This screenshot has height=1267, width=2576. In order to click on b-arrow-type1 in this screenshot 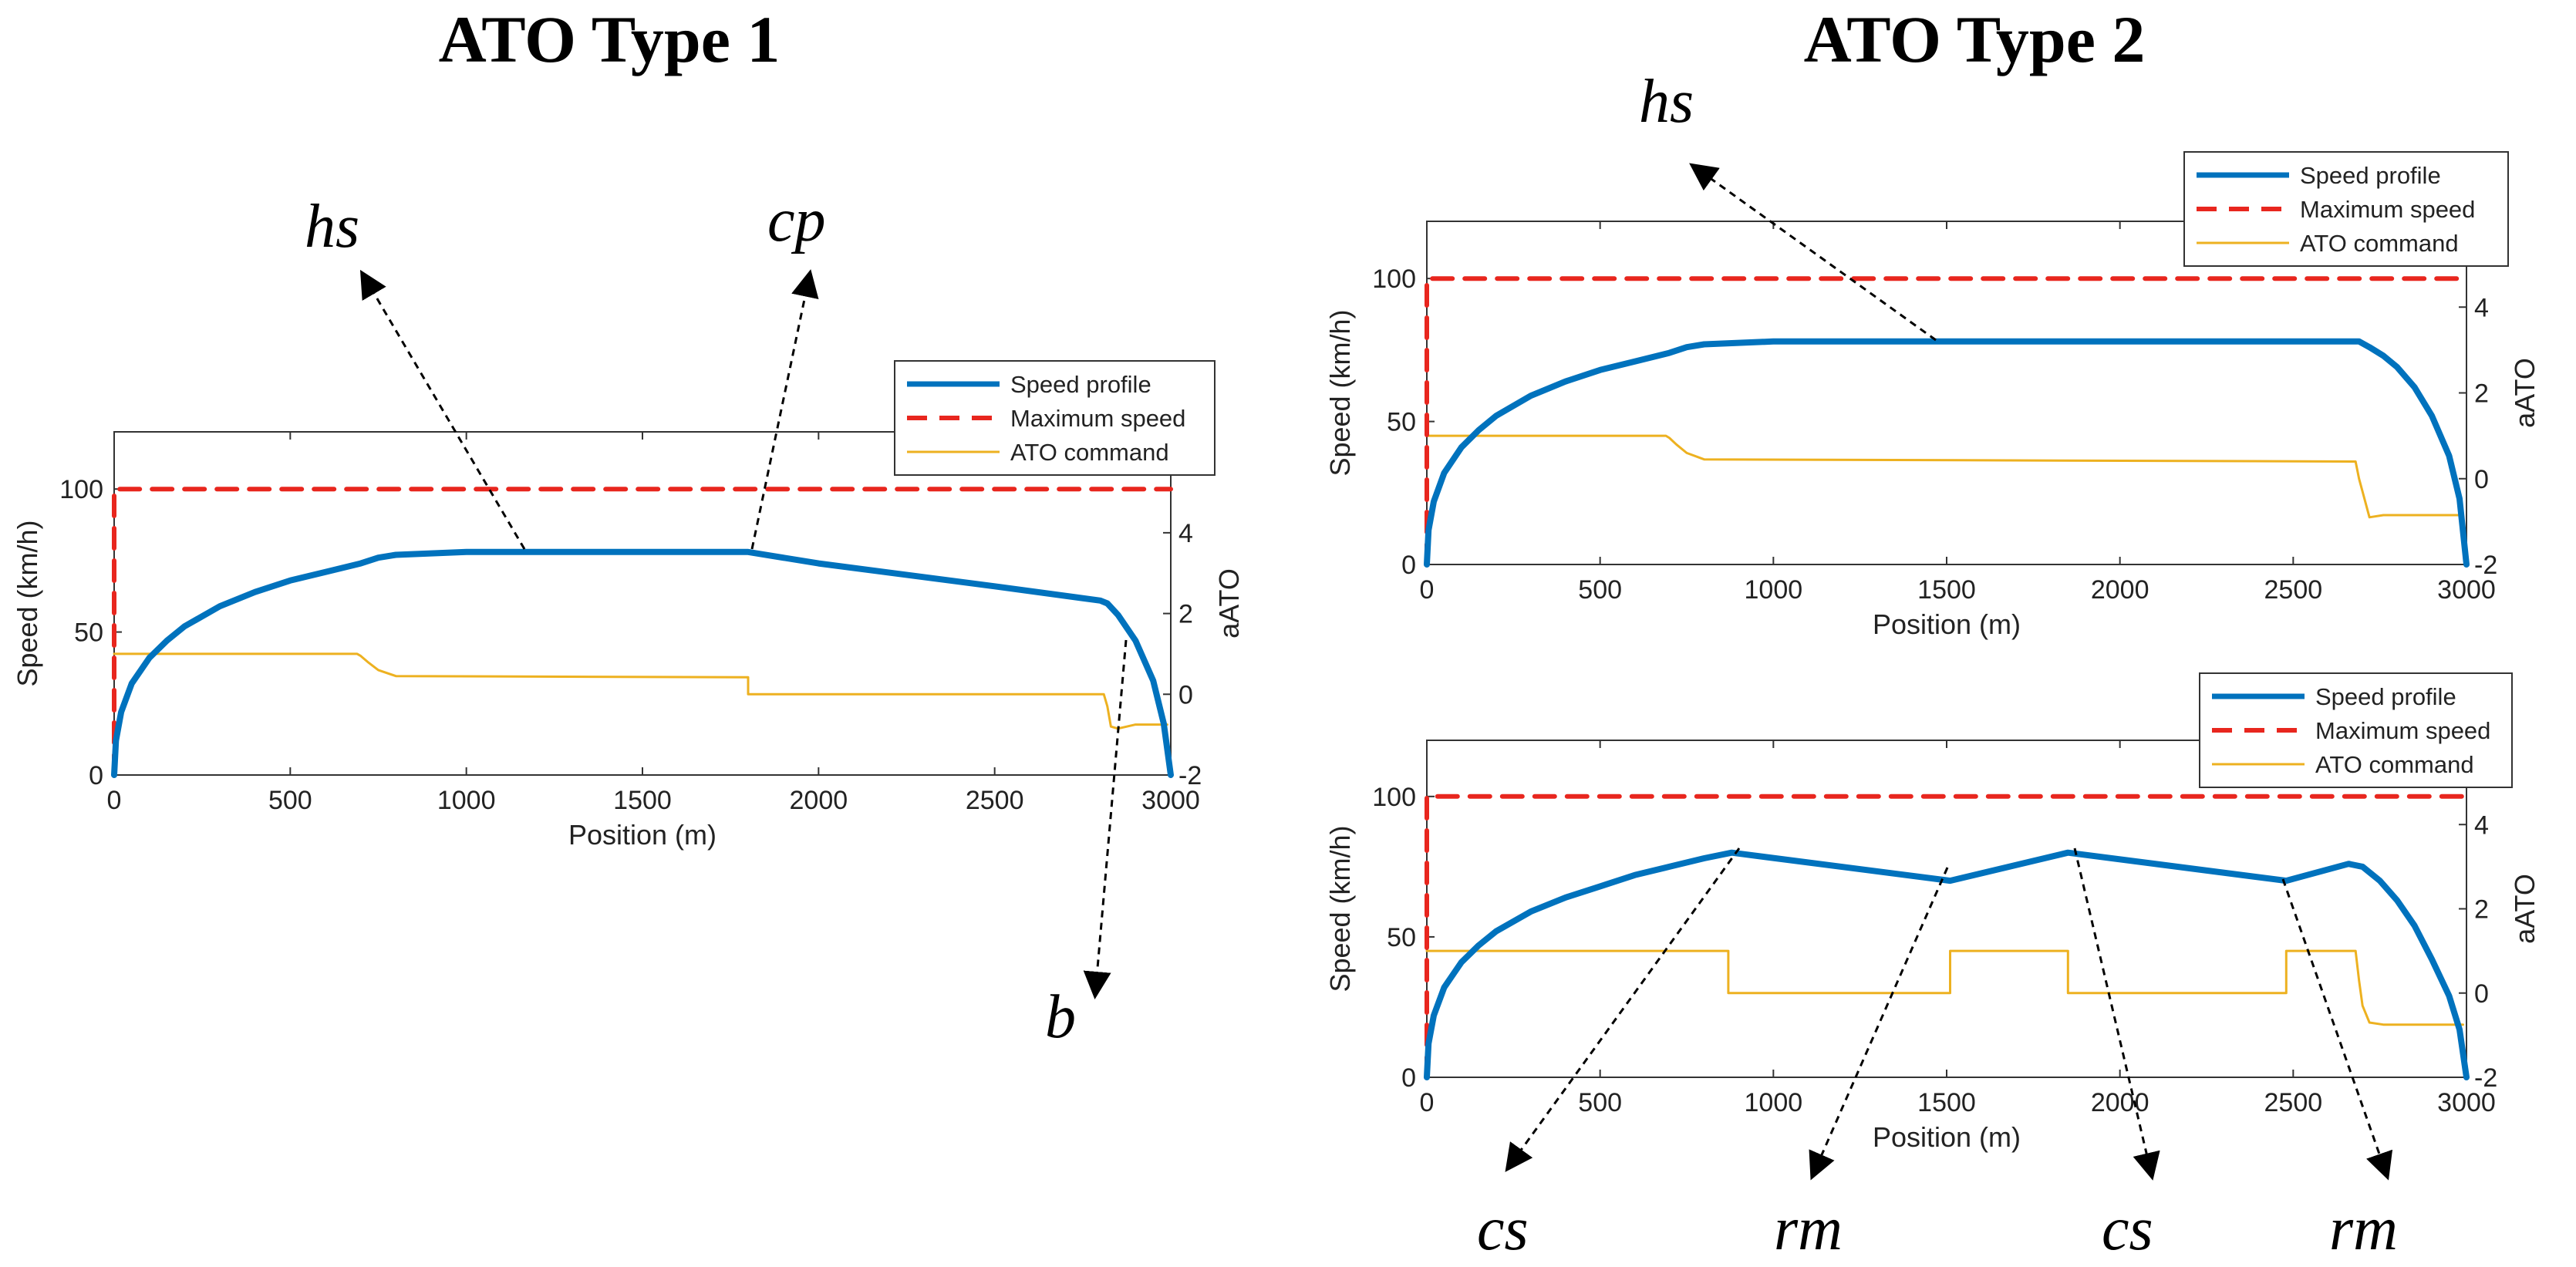, I will do `click(1105, 819)`.